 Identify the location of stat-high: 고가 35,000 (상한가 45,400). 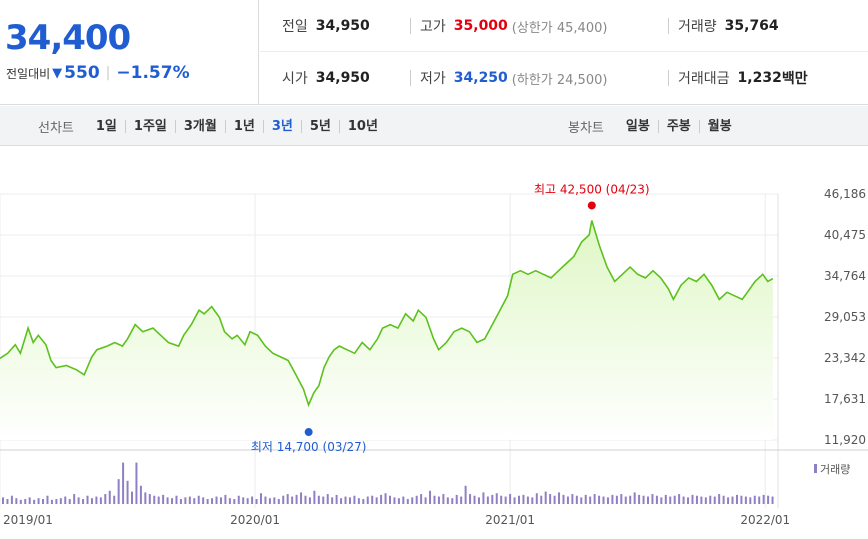
(508, 26).